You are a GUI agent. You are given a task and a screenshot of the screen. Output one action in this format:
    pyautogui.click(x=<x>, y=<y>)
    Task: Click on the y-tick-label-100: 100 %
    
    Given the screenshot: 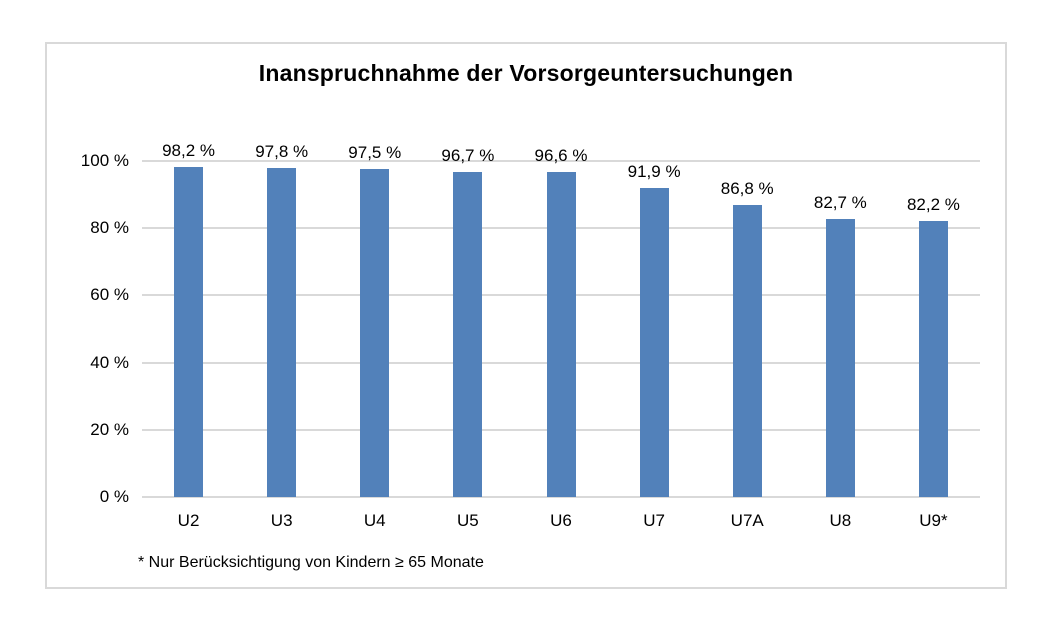 What is the action you would take?
    pyautogui.click(x=104, y=160)
    